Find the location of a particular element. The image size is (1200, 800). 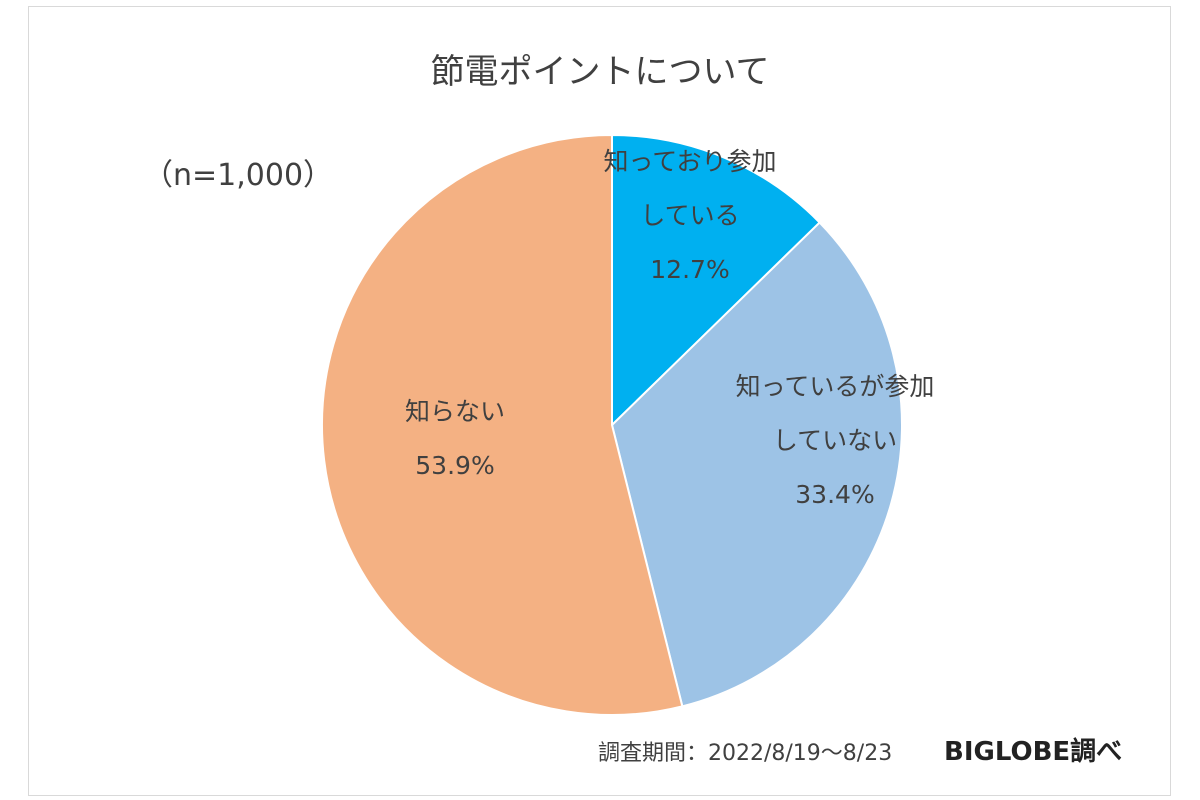

slice-value-0: 12.7% is located at coordinates (689, 269).